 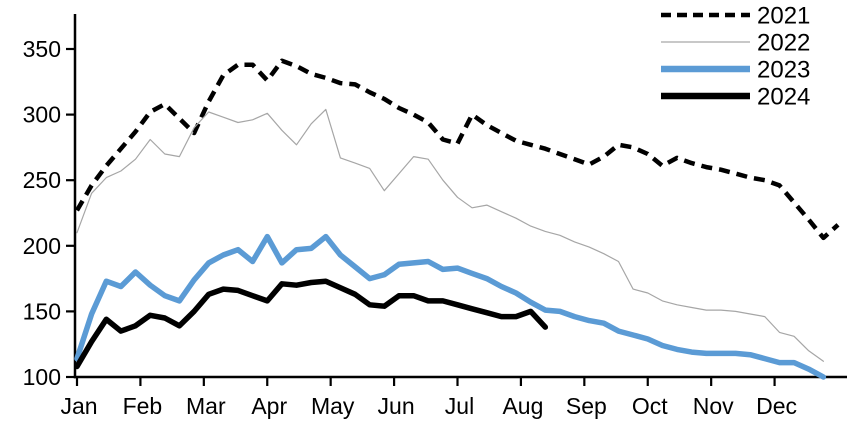 What do you see at coordinates (42, 246) in the screenshot?
I see `y-tick-label: 200` at bounding box center [42, 246].